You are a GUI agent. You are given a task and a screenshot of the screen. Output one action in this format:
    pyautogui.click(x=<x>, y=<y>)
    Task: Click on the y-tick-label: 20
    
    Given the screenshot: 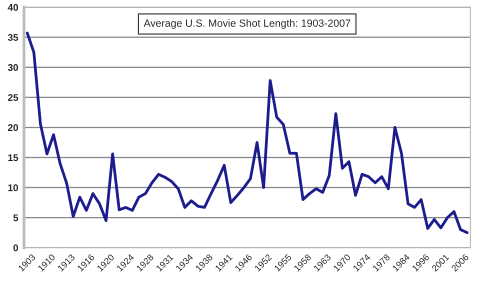 What is the action you would take?
    pyautogui.click(x=13, y=128)
    